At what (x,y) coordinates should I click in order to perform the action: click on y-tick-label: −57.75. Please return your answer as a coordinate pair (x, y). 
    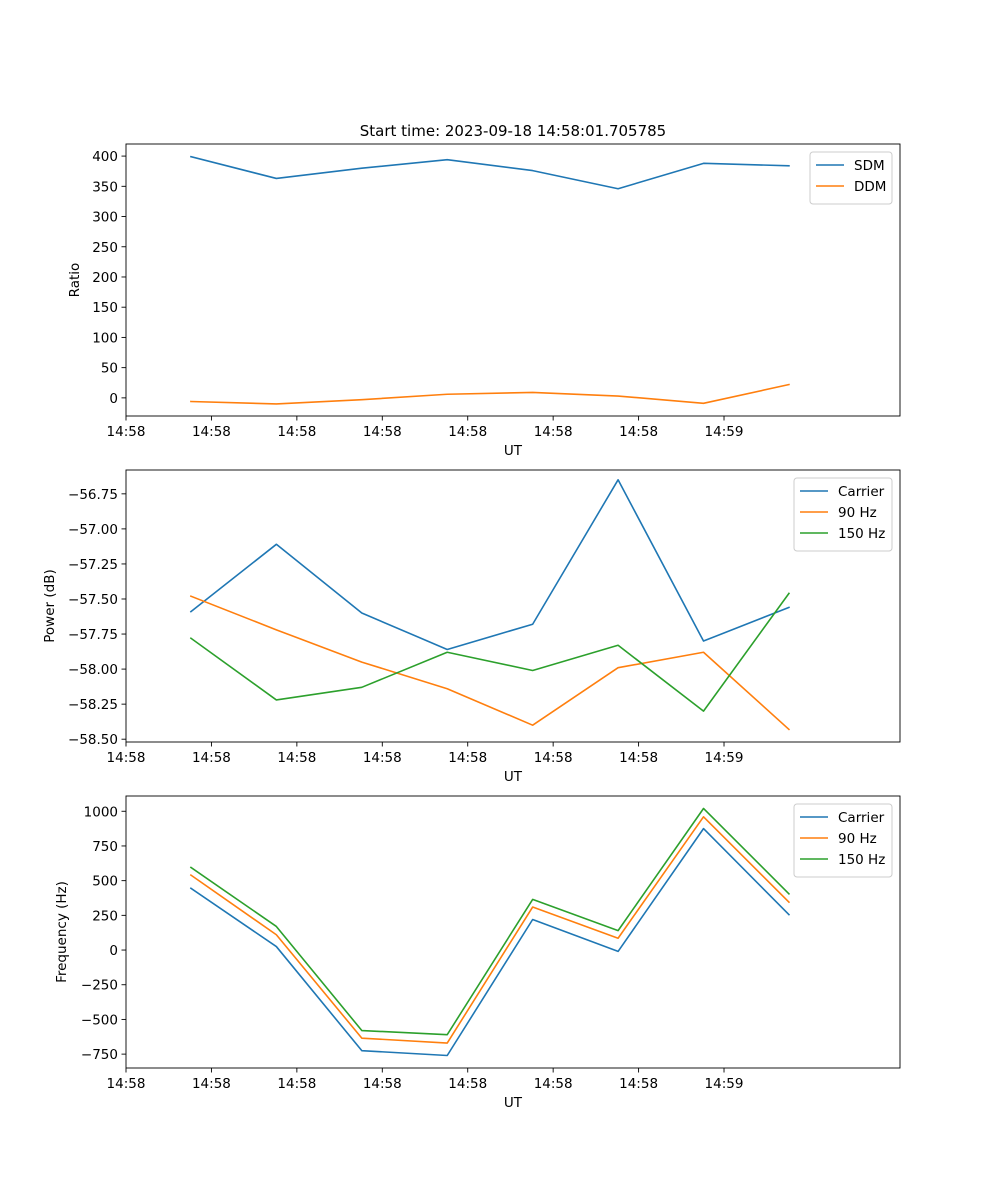
    Looking at the image, I should click on (93, 635).